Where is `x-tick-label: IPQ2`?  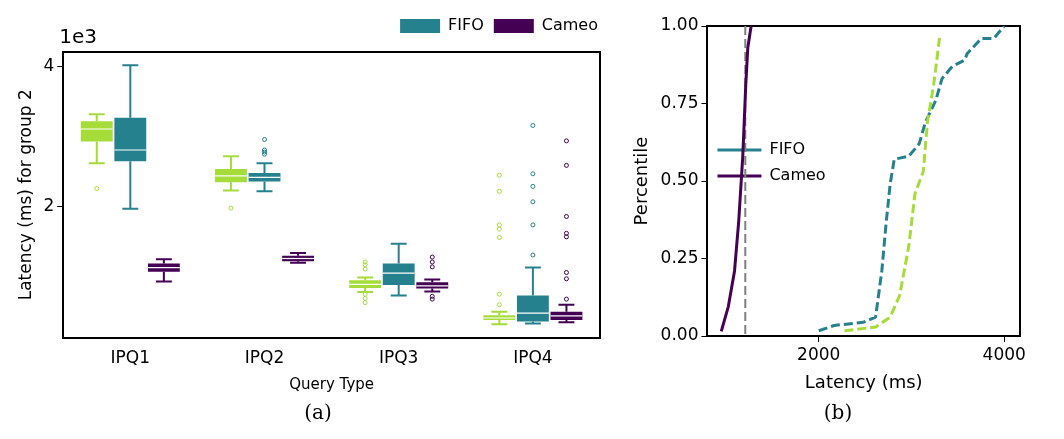 x-tick-label: IPQ2 is located at coordinates (264, 357).